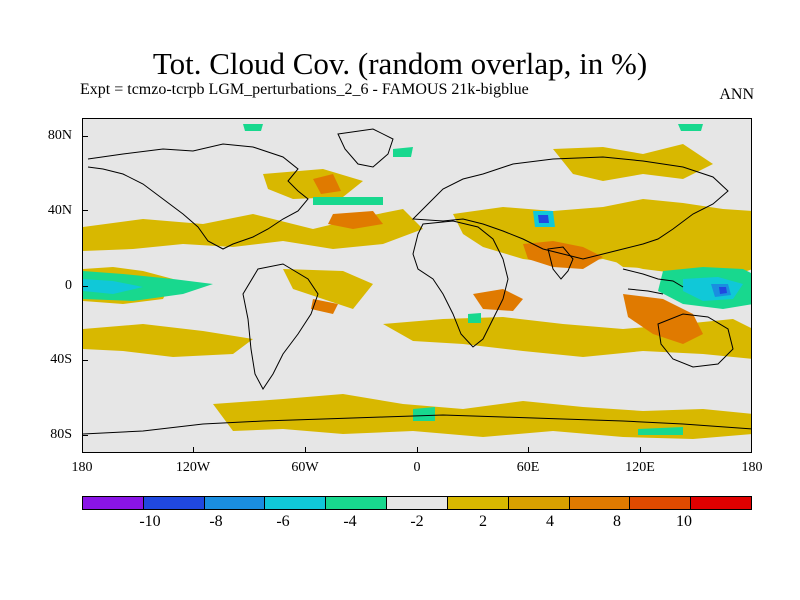  What do you see at coordinates (736, 94) in the screenshot?
I see `season-label: ANN` at bounding box center [736, 94].